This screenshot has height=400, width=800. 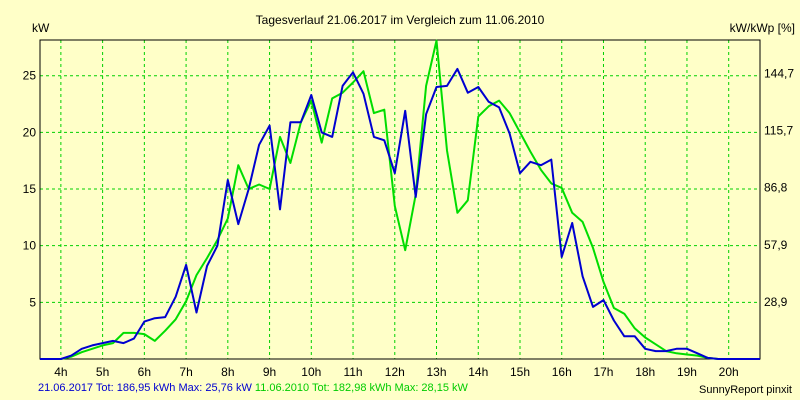 What do you see at coordinates (745, 390) in the screenshot?
I see `credit-text: SunnyReport pinxit` at bounding box center [745, 390].